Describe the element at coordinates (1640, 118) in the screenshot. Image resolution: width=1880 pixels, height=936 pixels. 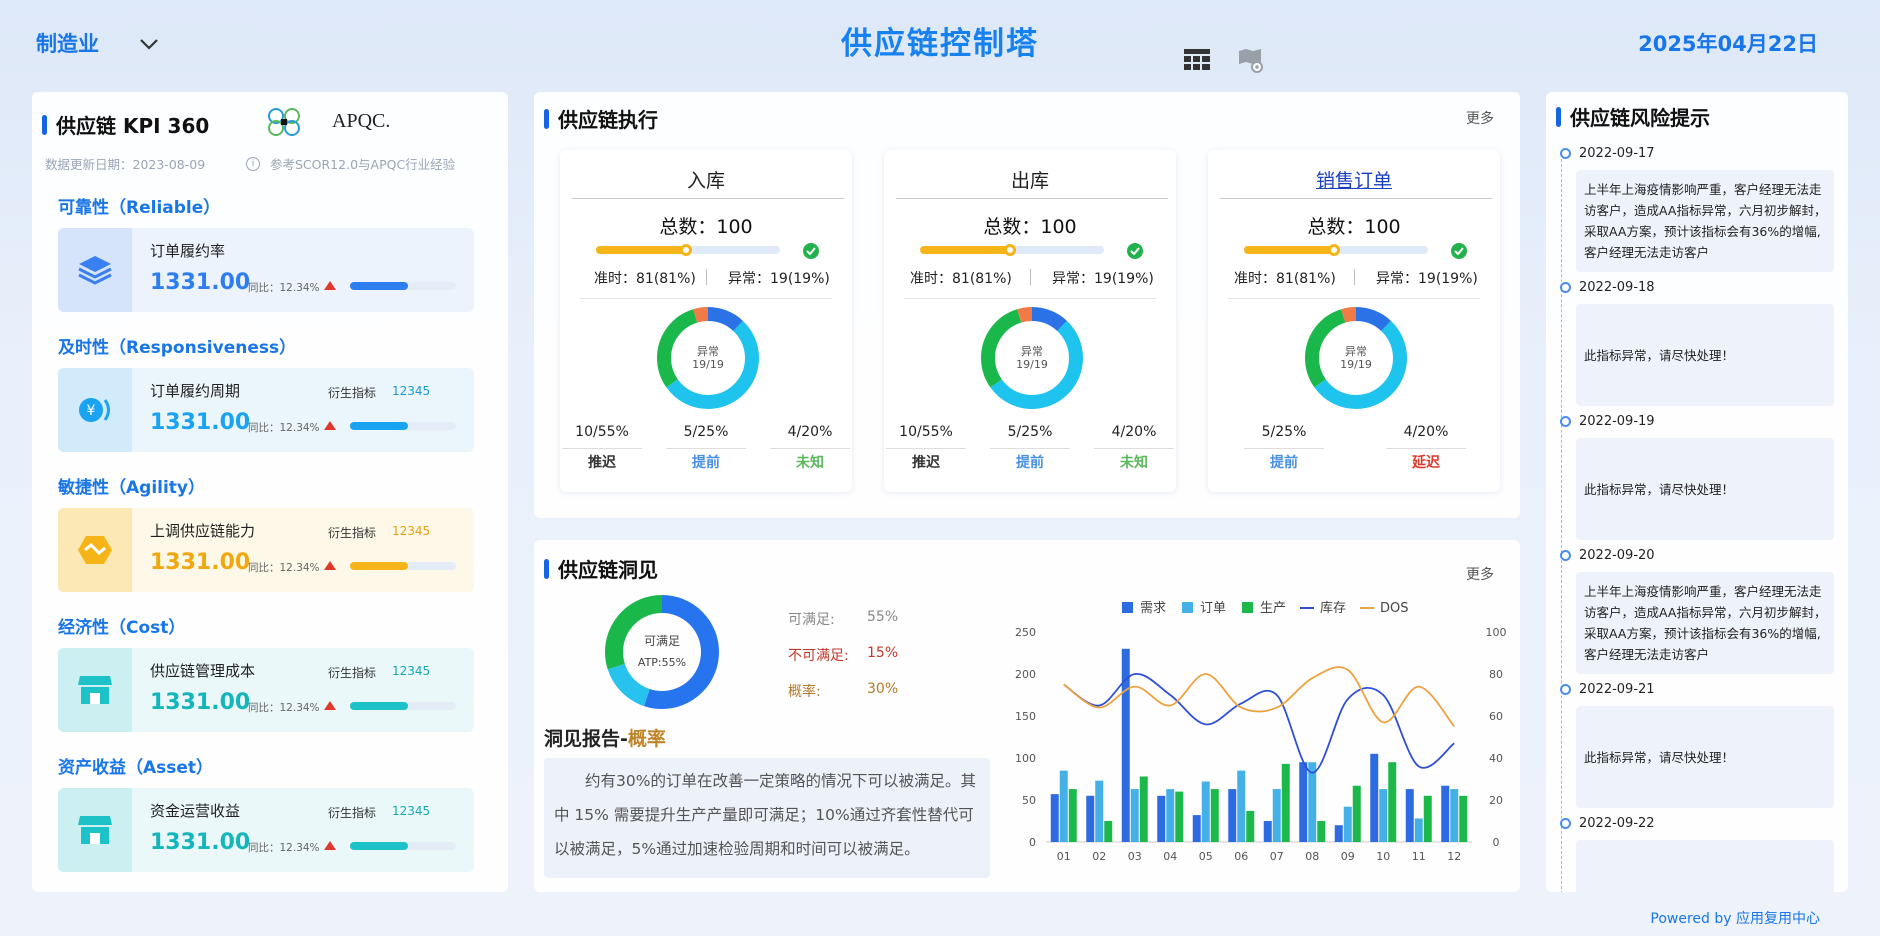
I see `risk-title-text: 供应链风险提示` at that location.